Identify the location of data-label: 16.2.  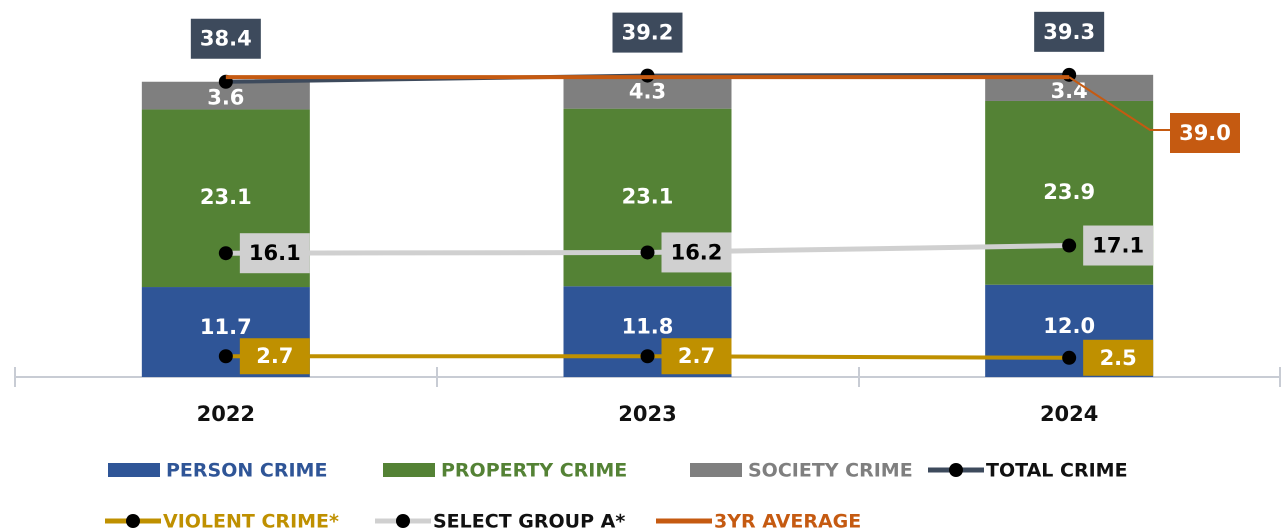
(697, 252).